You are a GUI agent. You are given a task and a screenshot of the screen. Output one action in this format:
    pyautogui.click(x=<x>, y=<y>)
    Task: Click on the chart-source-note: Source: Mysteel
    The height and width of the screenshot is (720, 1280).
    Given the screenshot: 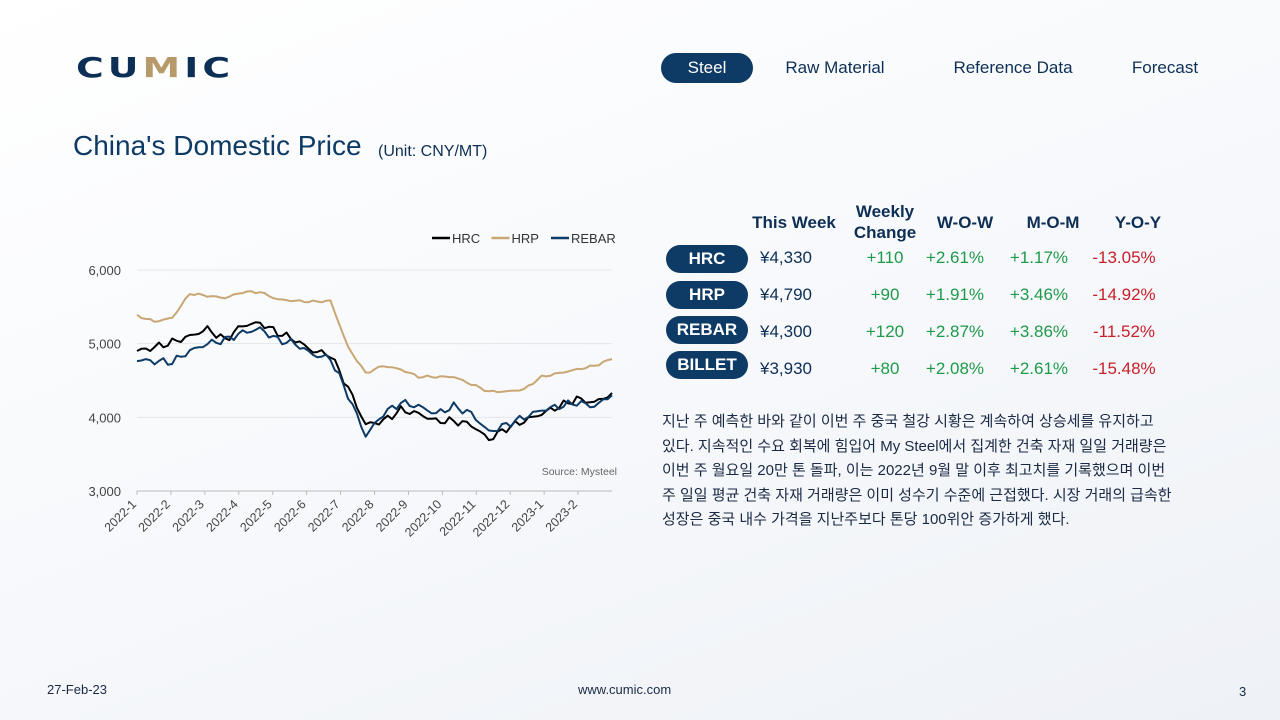 What is the action you would take?
    pyautogui.click(x=579, y=472)
    